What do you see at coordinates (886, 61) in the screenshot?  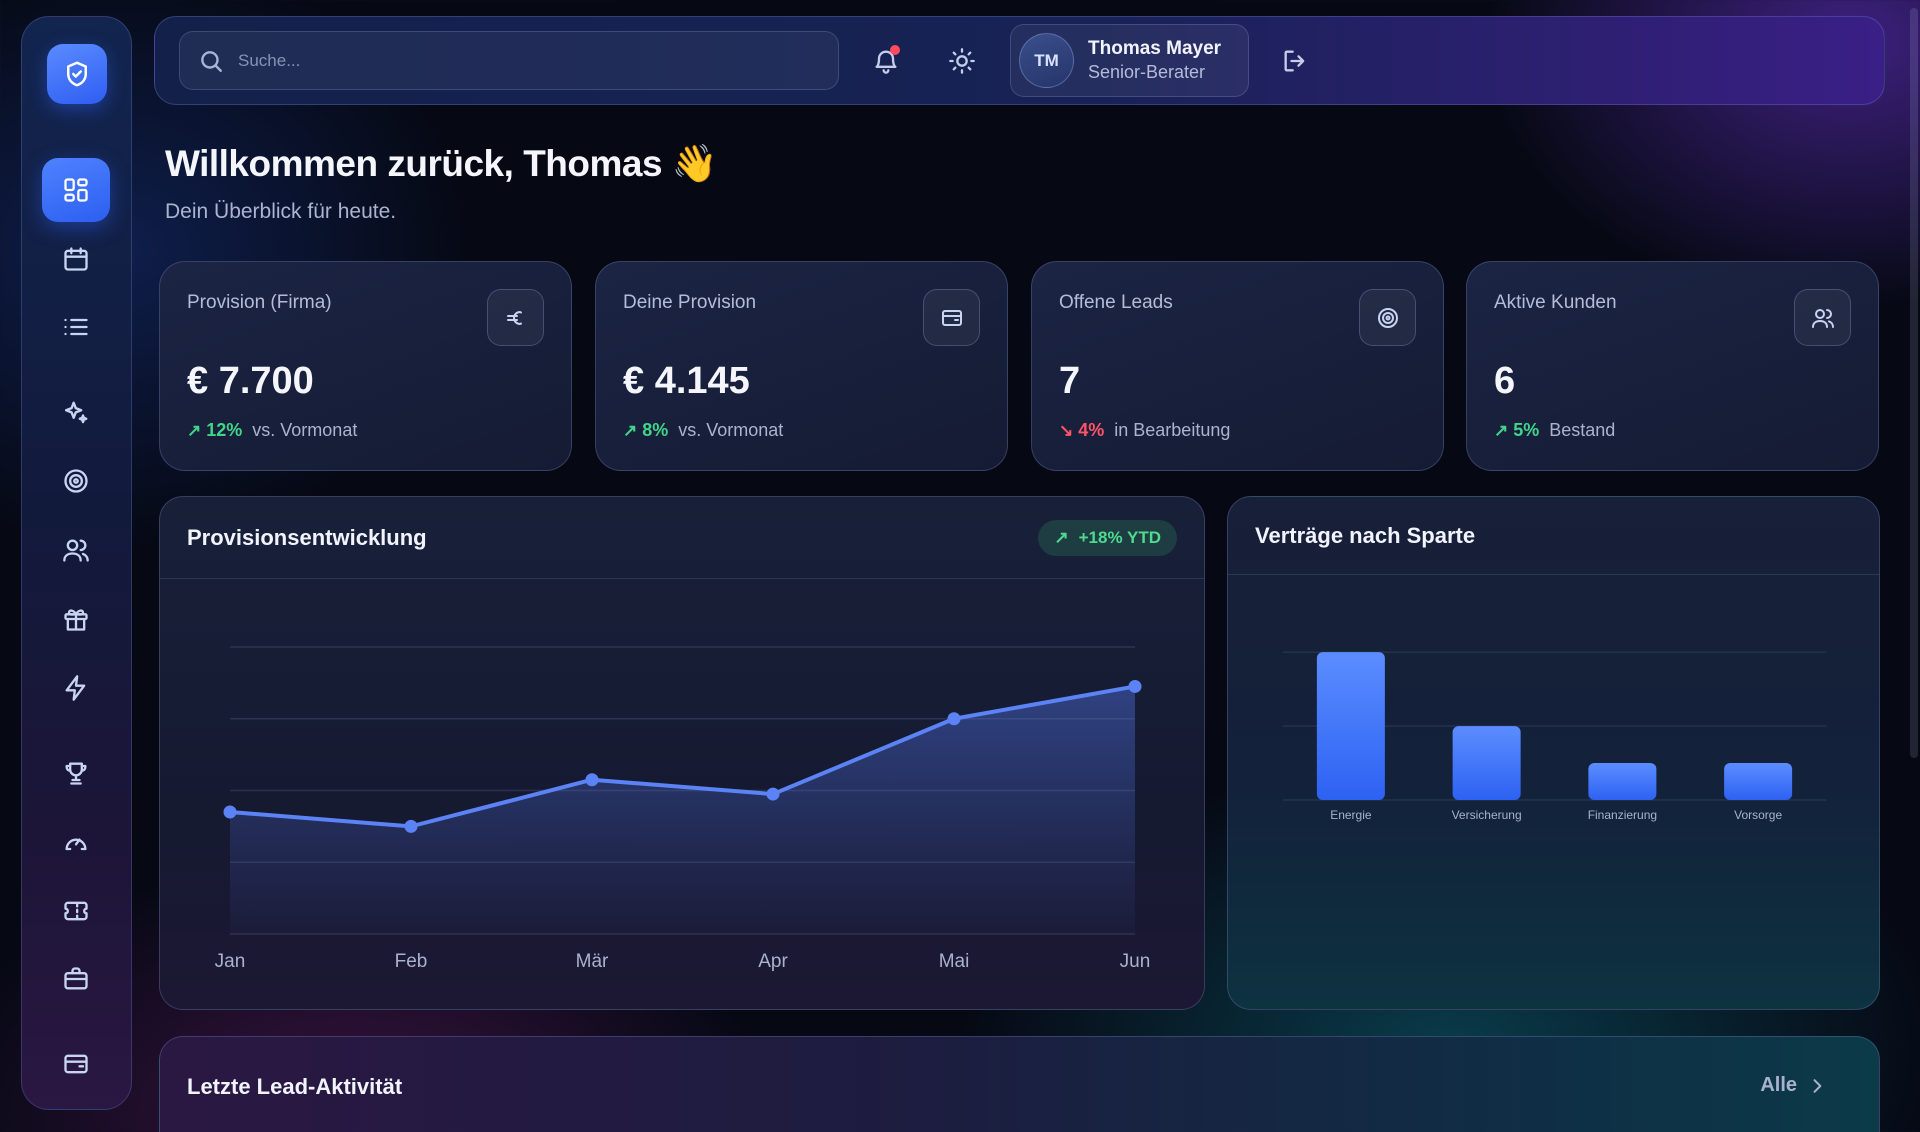 I see `notifications-button` at bounding box center [886, 61].